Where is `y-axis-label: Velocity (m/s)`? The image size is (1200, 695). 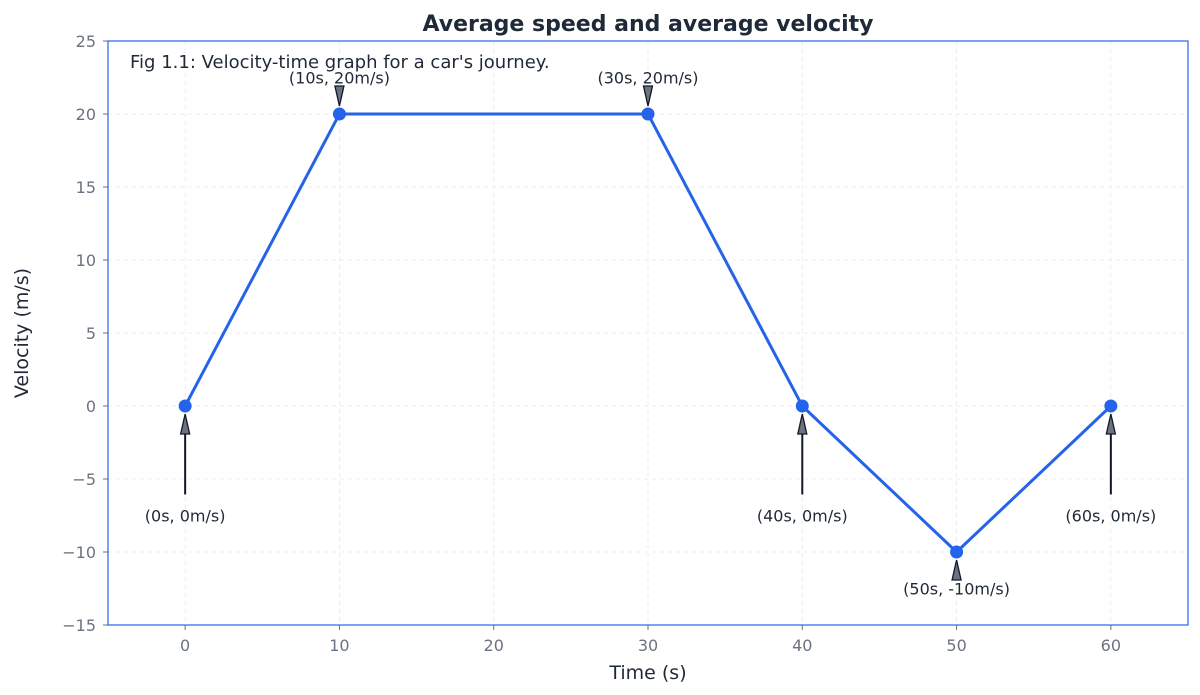
y-axis-label: Velocity (m/s) is located at coordinates (22, 333).